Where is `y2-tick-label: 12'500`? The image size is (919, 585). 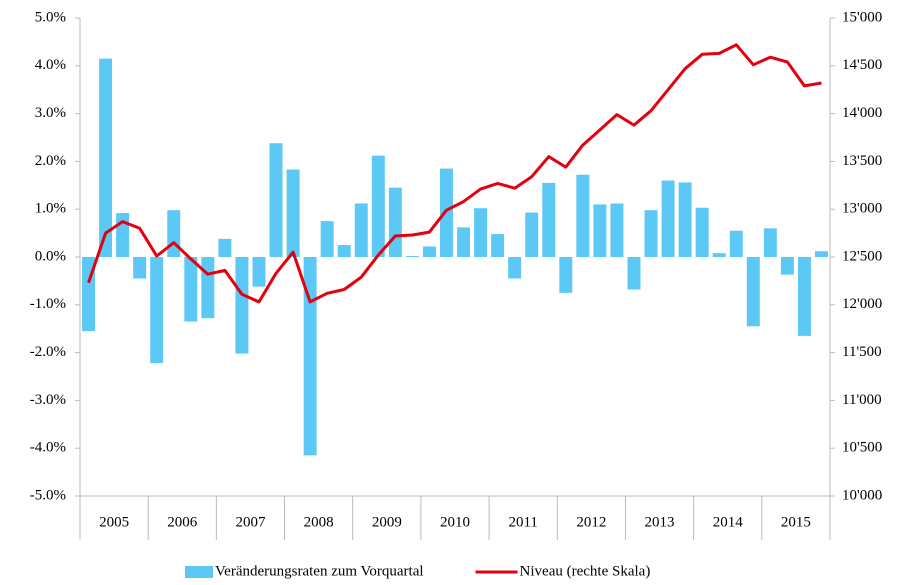 y2-tick-label: 12'500 is located at coordinates (862, 256).